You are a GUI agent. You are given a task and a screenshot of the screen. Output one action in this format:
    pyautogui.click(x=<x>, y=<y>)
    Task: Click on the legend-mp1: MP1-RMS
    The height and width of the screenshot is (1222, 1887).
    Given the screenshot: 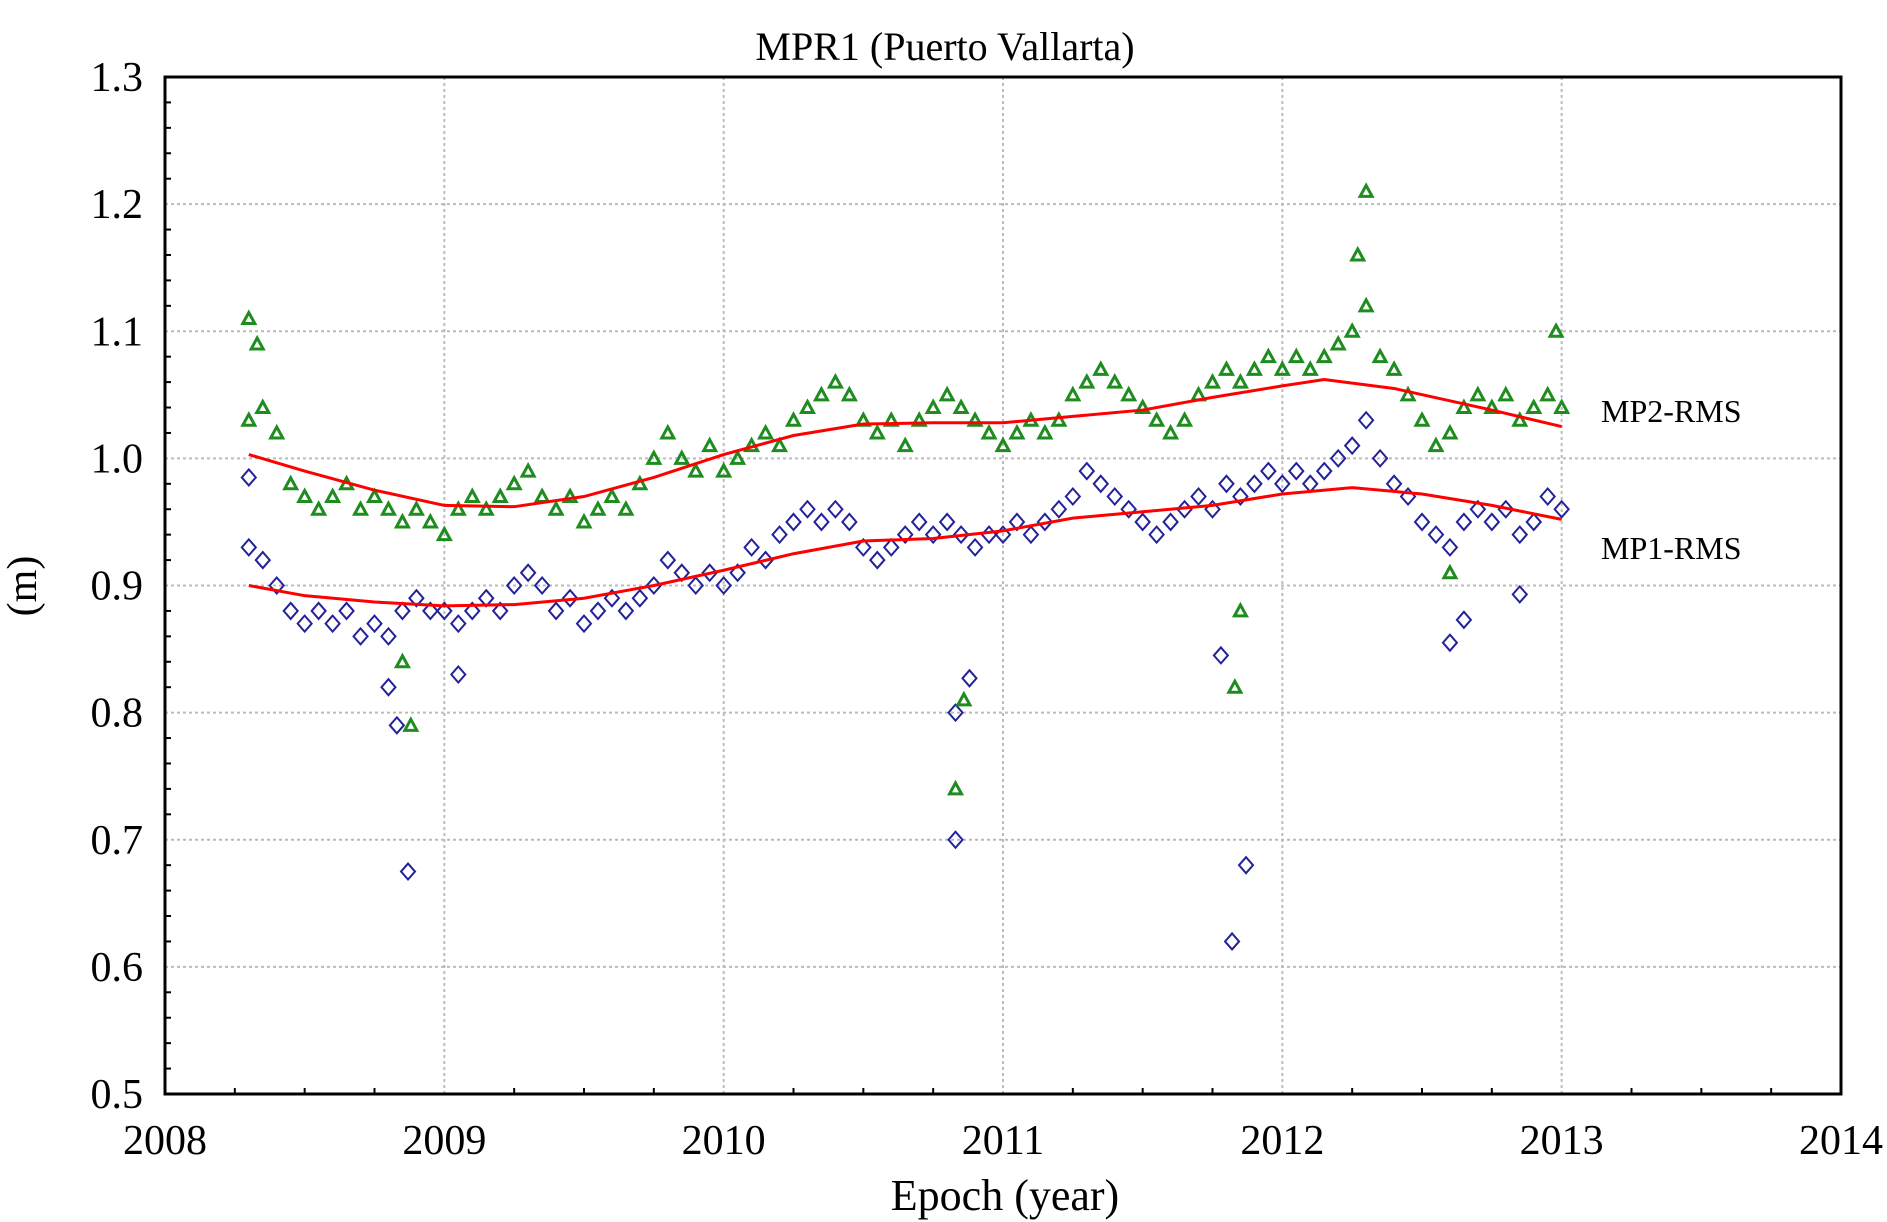 What is the action you would take?
    pyautogui.click(x=1671, y=548)
    